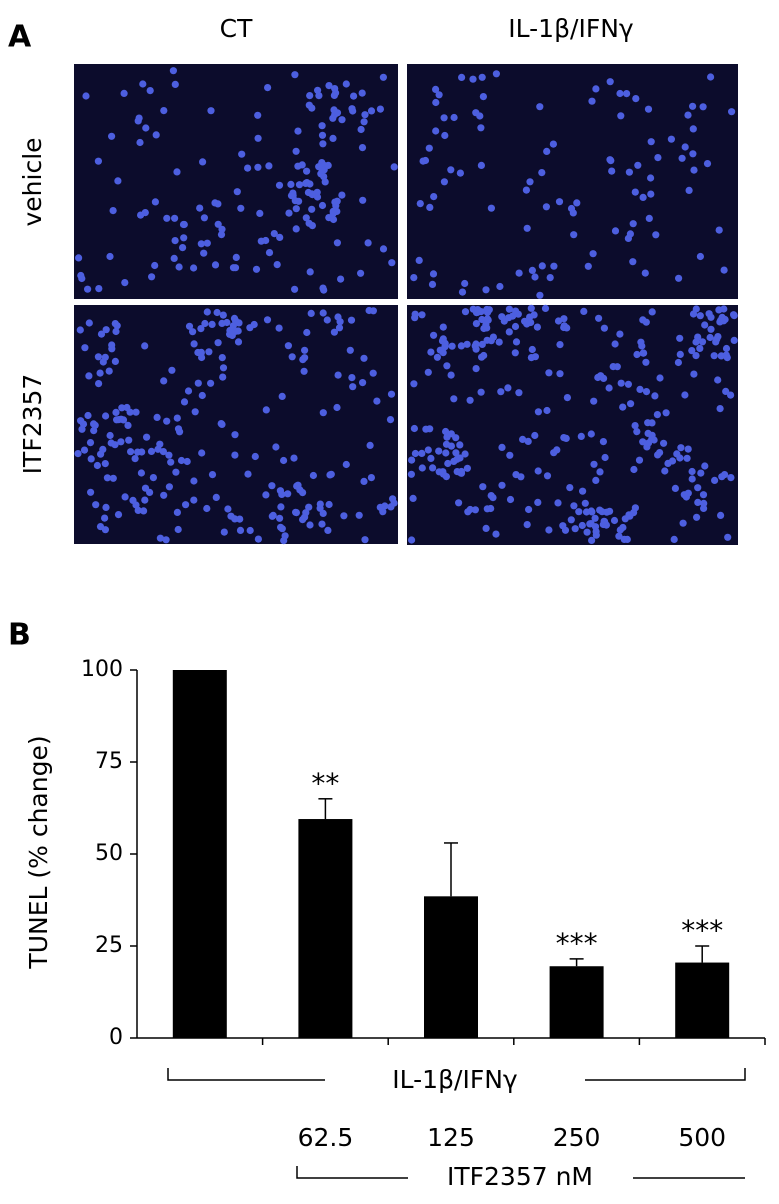  What do you see at coordinates (32, 424) in the screenshot?
I see `row-label: ITF2357` at bounding box center [32, 424].